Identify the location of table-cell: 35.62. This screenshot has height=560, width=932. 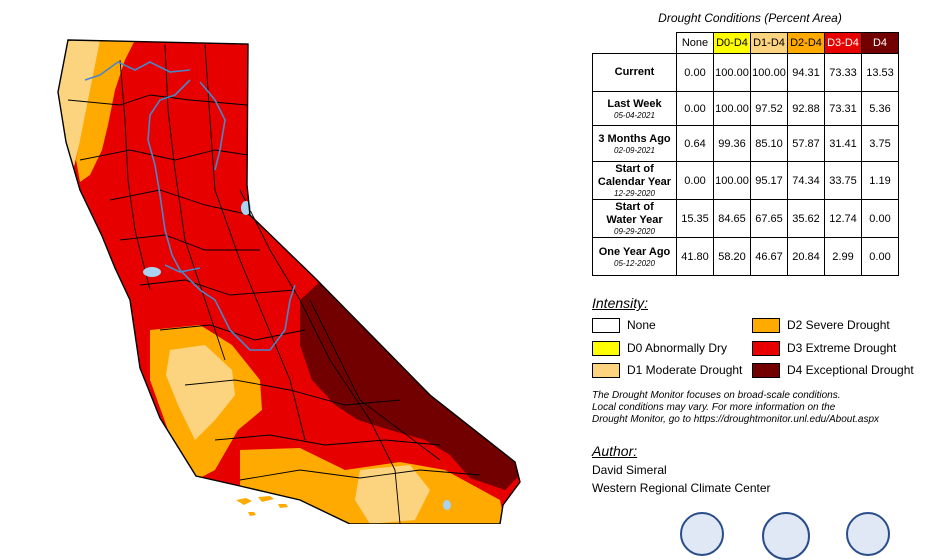
(806, 218).